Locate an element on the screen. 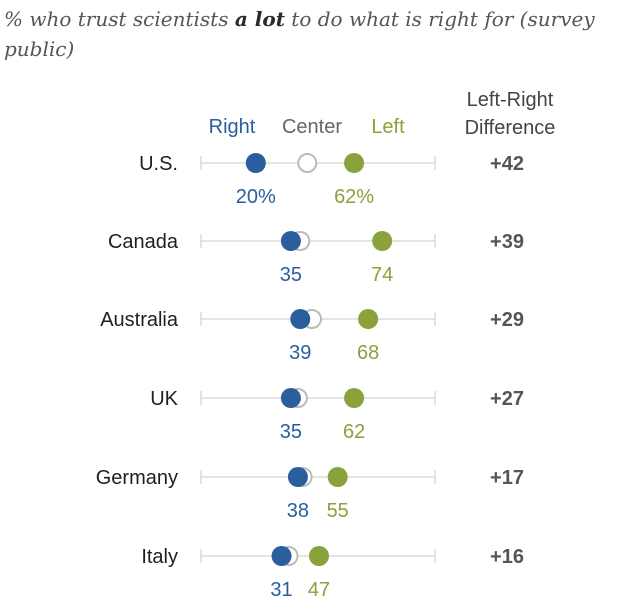  title-emphasis: a lot is located at coordinates (259, 19).